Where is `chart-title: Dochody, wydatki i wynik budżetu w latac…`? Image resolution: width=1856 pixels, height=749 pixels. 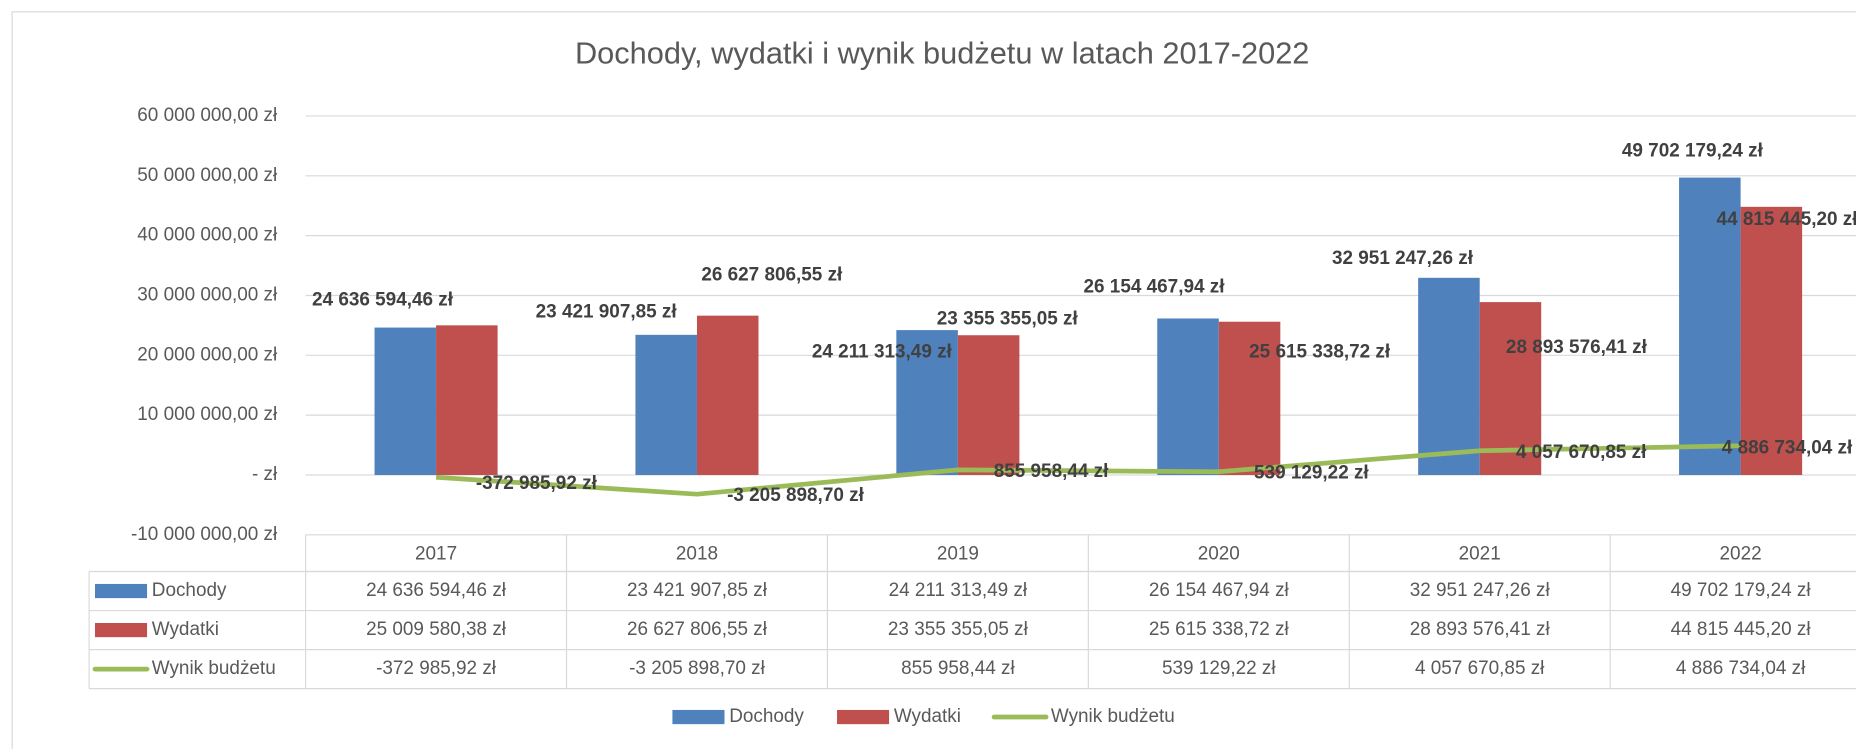 chart-title: Dochody, wydatki i wynik budżetu w latac… is located at coordinates (942, 53).